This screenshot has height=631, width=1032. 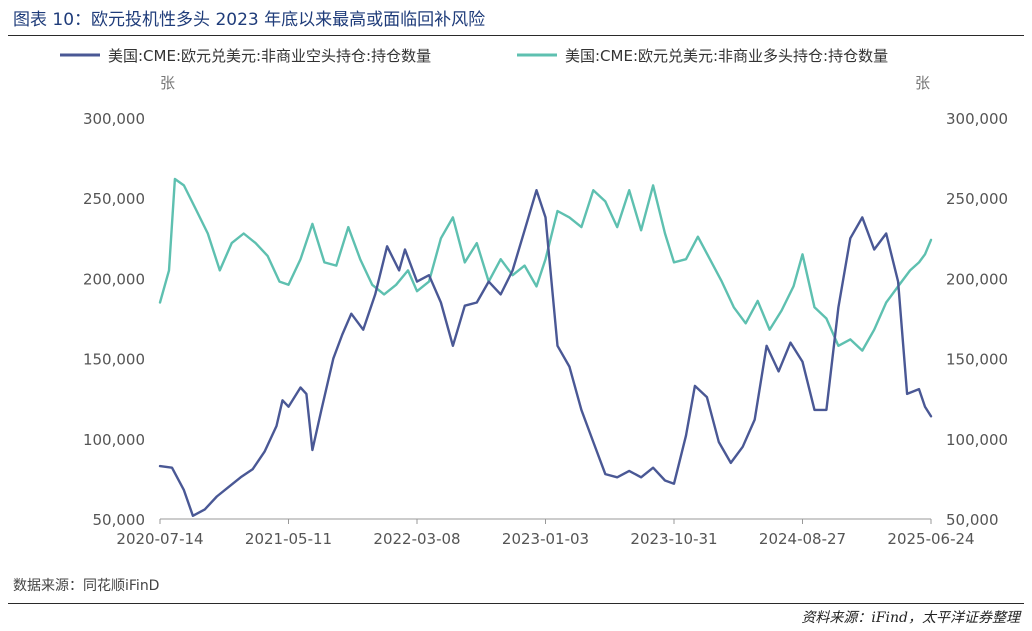 What do you see at coordinates (977, 199) in the screenshot?
I see `right-y-tick-label: 250,000` at bounding box center [977, 199].